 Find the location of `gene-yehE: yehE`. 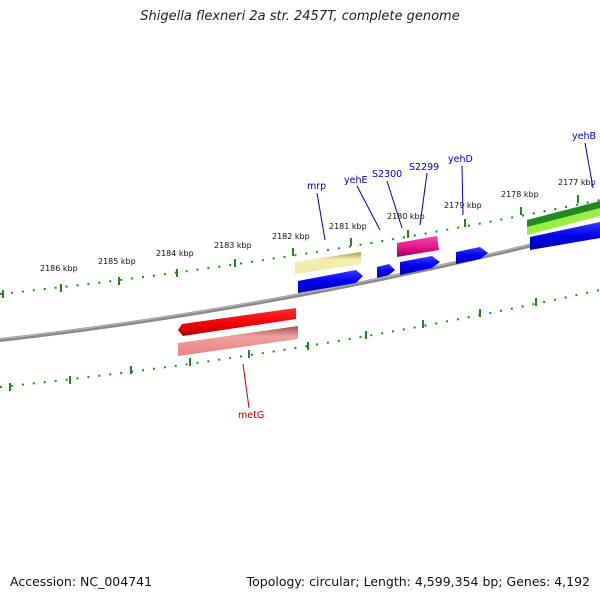

gene-yehE: yehE is located at coordinates (369, 226).